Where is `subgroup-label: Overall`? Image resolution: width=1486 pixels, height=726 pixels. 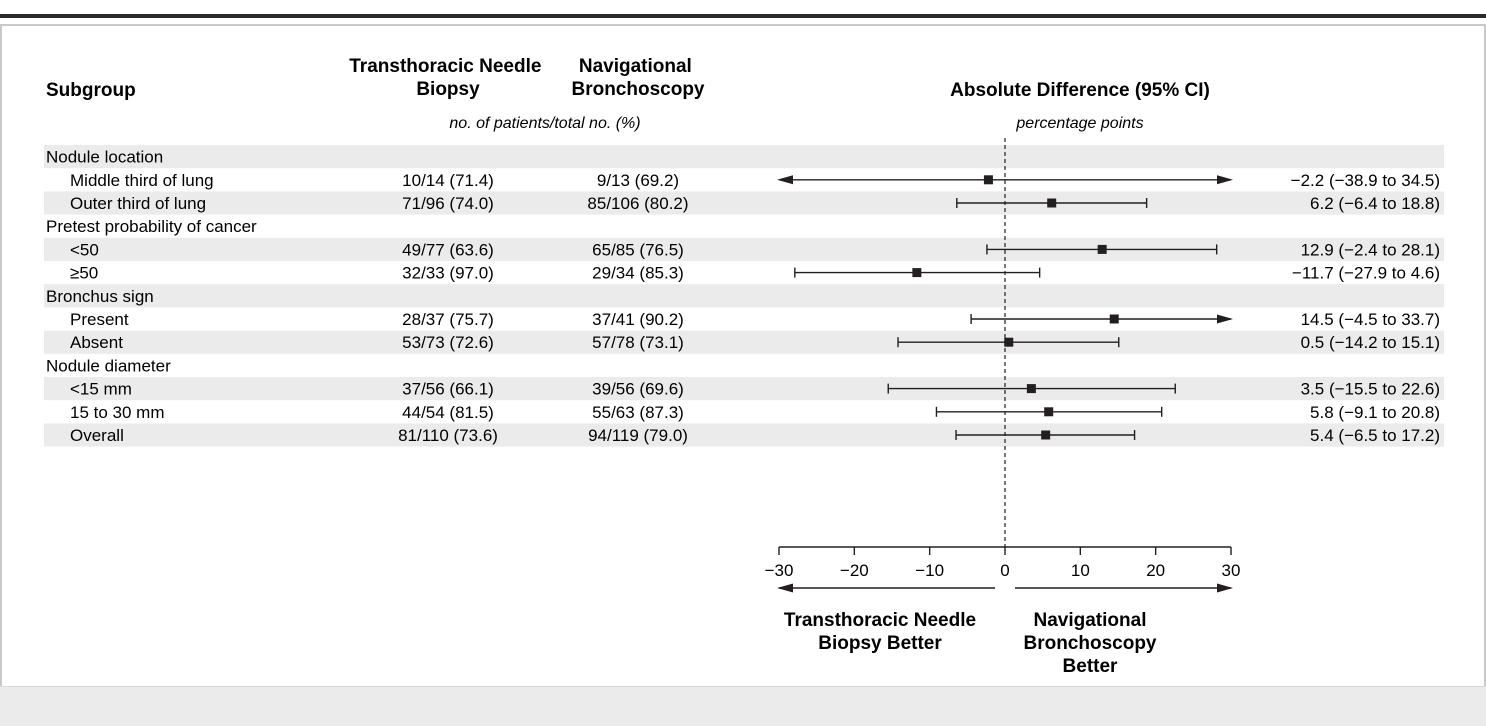 subgroup-label: Overall is located at coordinates (97, 435).